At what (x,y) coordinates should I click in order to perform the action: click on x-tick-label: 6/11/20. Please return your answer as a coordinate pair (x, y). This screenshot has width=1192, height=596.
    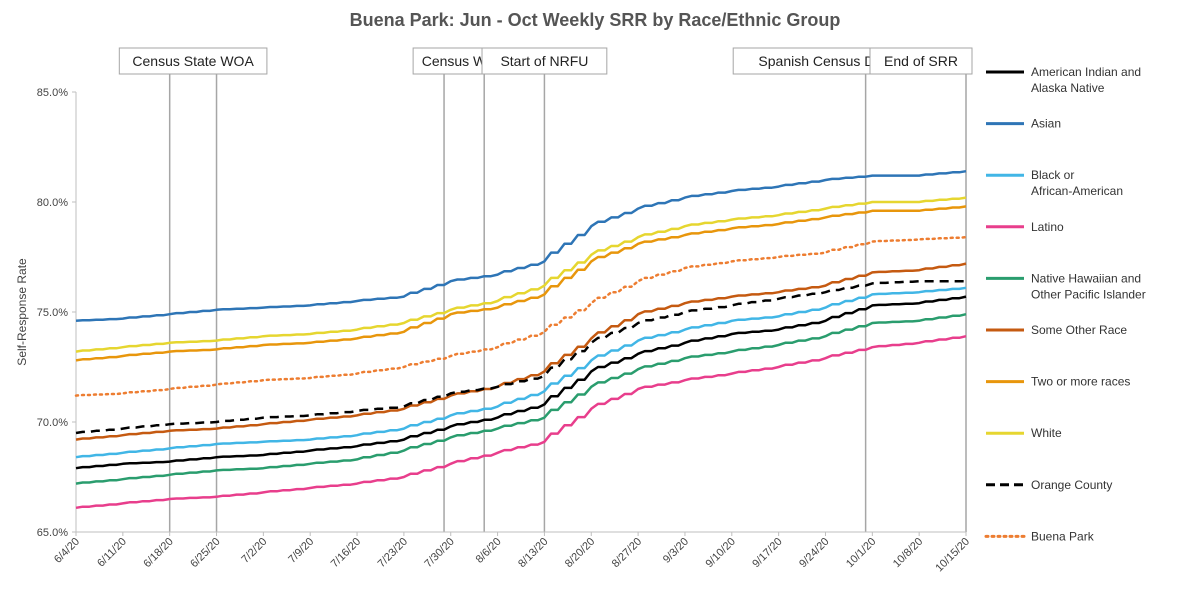
    Looking at the image, I should click on (112, 553).